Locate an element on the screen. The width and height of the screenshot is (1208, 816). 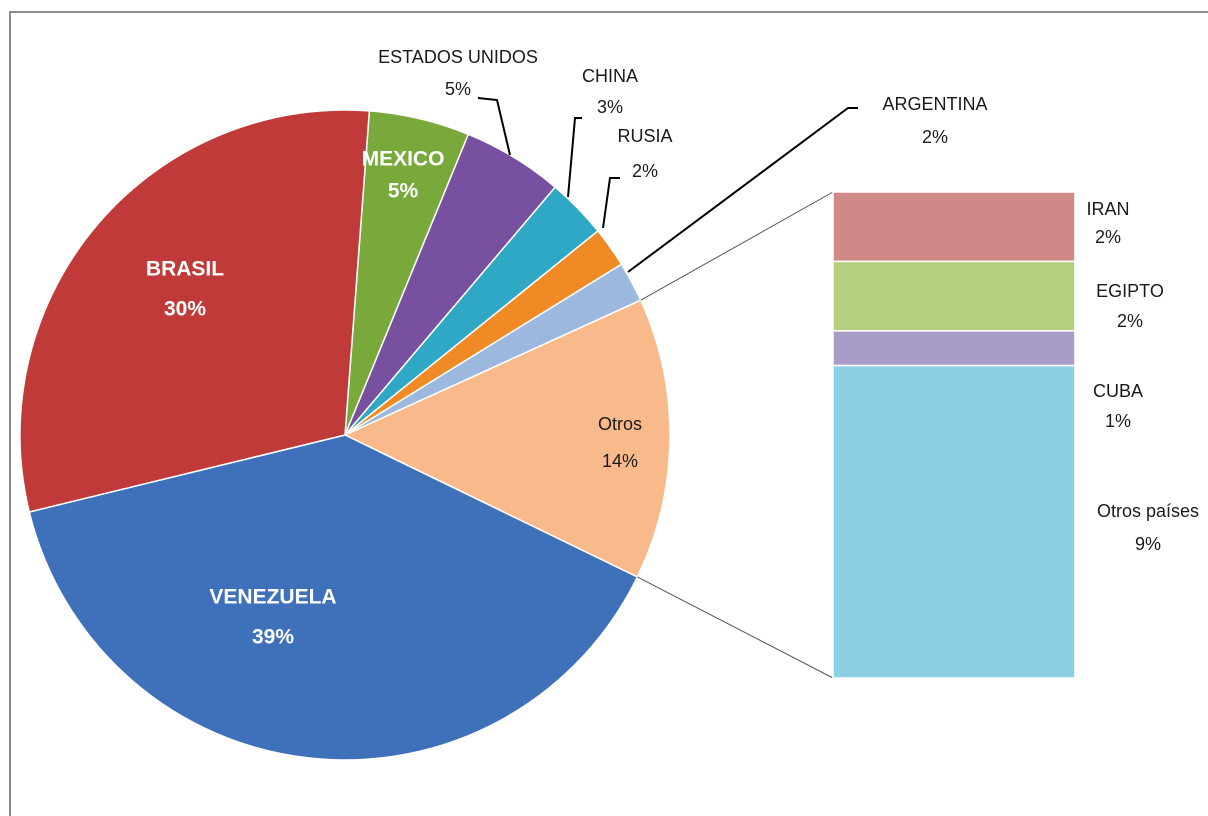
slice-value-label: 30% is located at coordinates (185, 309).